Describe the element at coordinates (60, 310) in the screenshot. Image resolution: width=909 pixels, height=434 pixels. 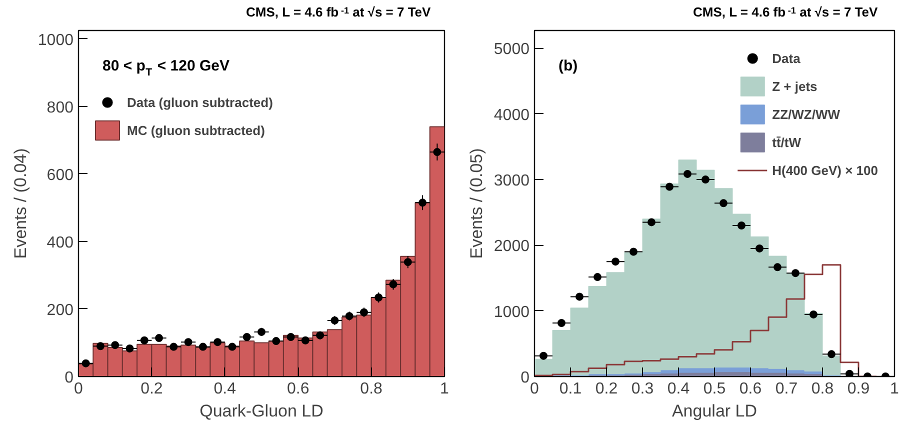
I see `y-tick-label: 200` at that location.